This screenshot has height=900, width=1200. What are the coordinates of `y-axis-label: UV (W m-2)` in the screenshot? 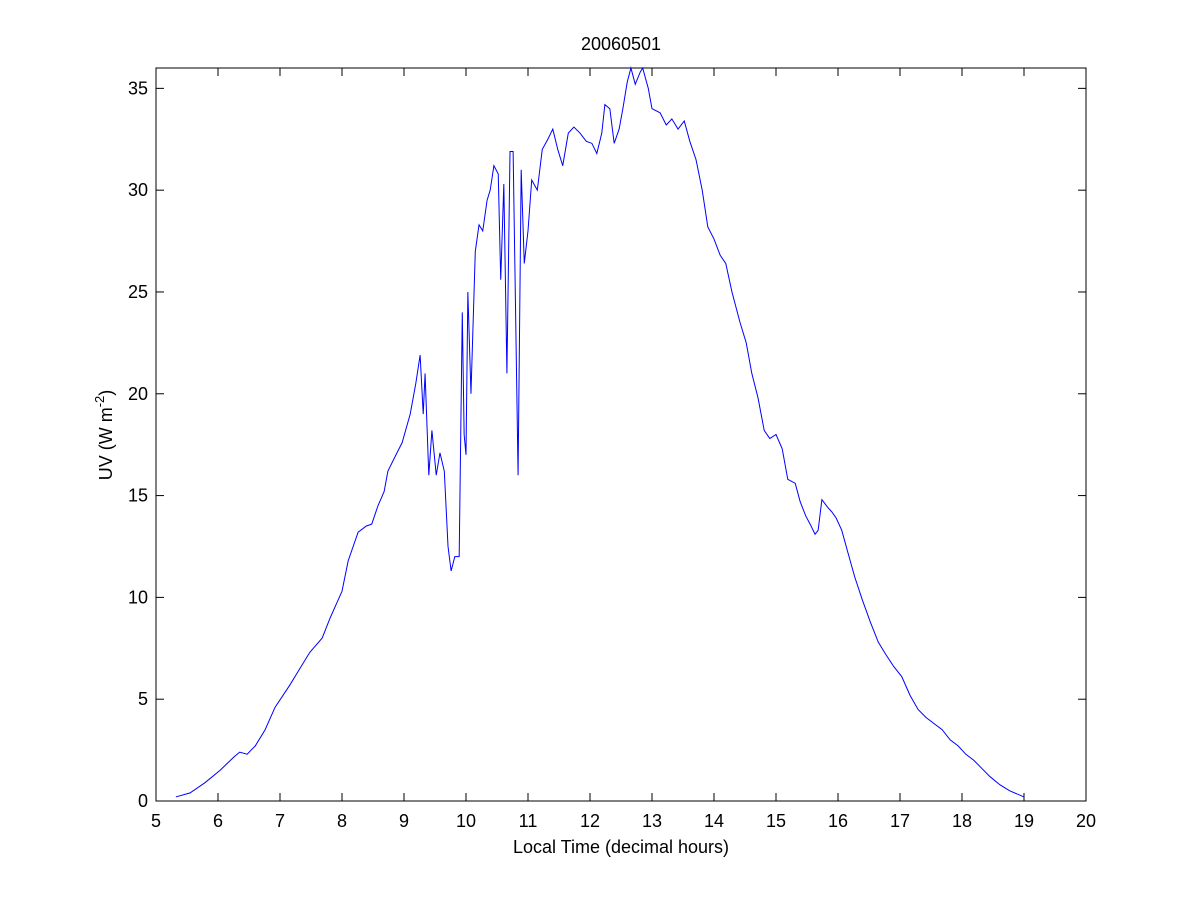 It's located at (104, 435).